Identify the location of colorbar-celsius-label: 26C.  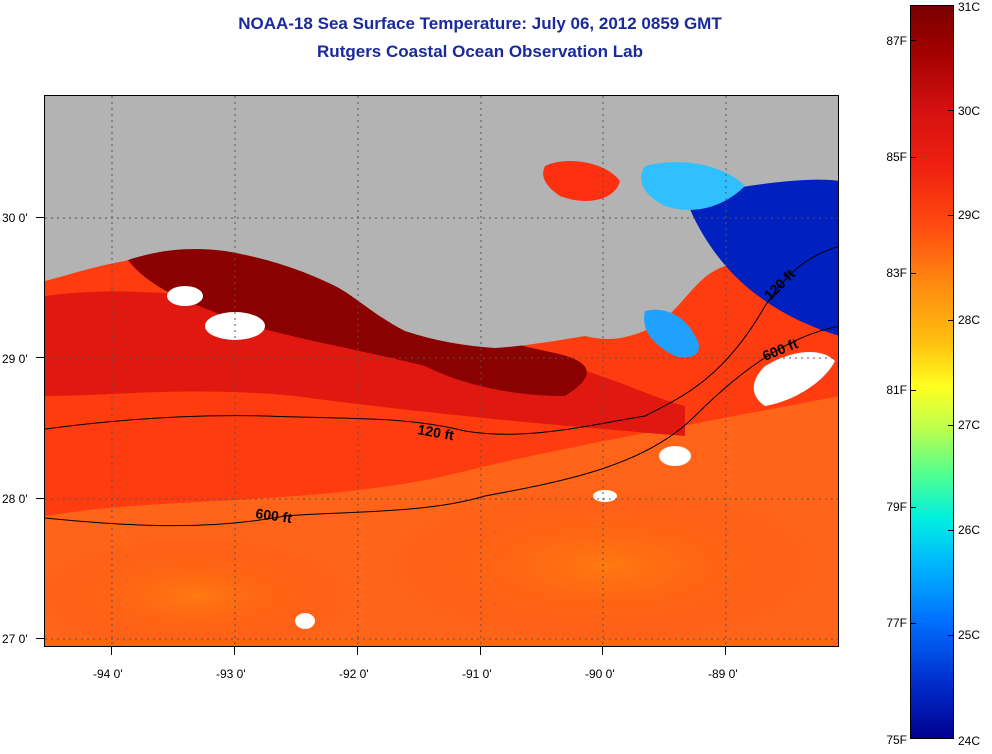
(969, 530).